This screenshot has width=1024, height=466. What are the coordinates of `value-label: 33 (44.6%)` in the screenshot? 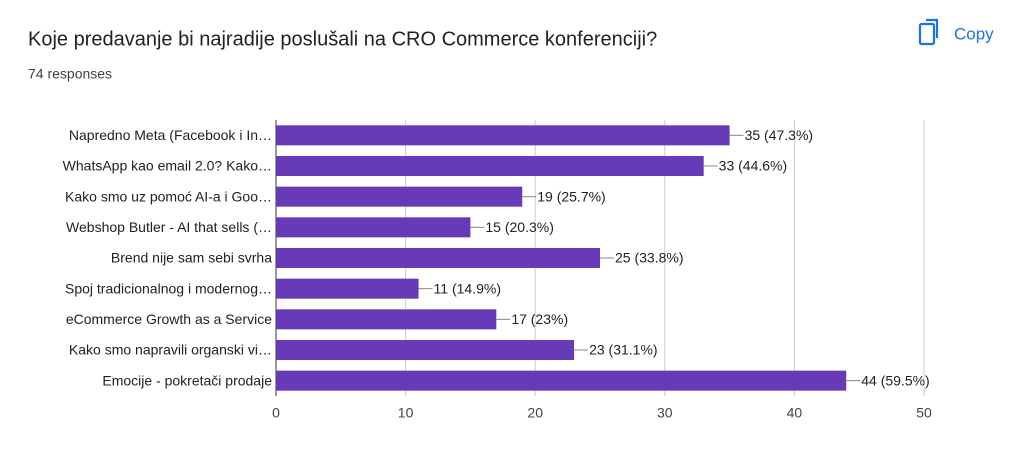 It's located at (753, 166).